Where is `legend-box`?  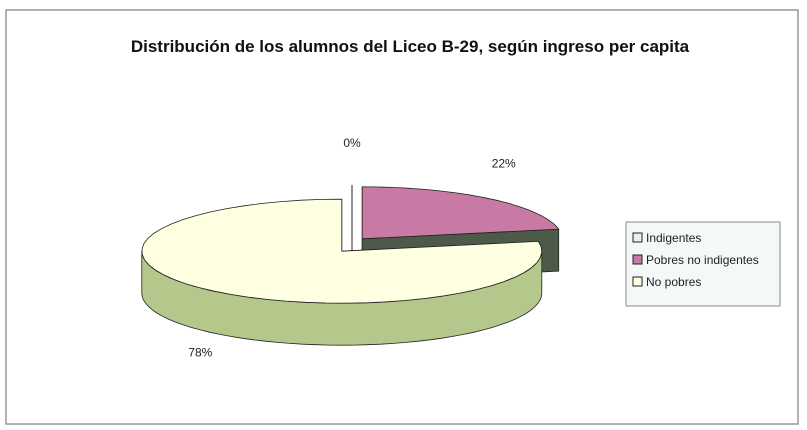
legend-box is located at coordinates (703, 264).